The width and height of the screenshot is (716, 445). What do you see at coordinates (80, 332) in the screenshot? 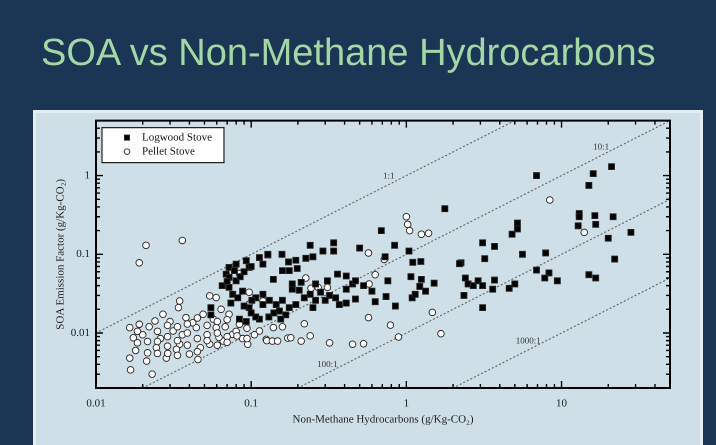
I see `y-tick-label: 0.01` at bounding box center [80, 332].